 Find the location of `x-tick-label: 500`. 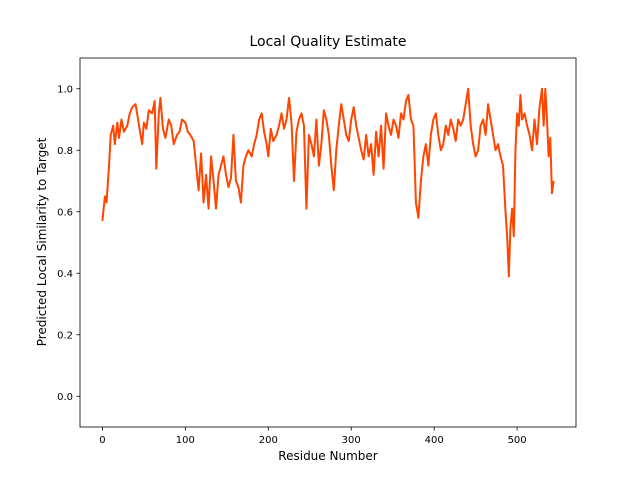

x-tick-label: 500 is located at coordinates (517, 440).